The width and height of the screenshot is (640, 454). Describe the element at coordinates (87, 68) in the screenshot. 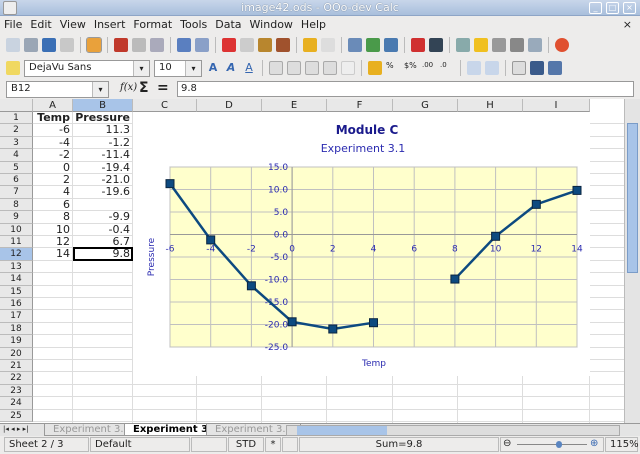

I see `font-name-combo: DejaVu Sans ▾` at that location.